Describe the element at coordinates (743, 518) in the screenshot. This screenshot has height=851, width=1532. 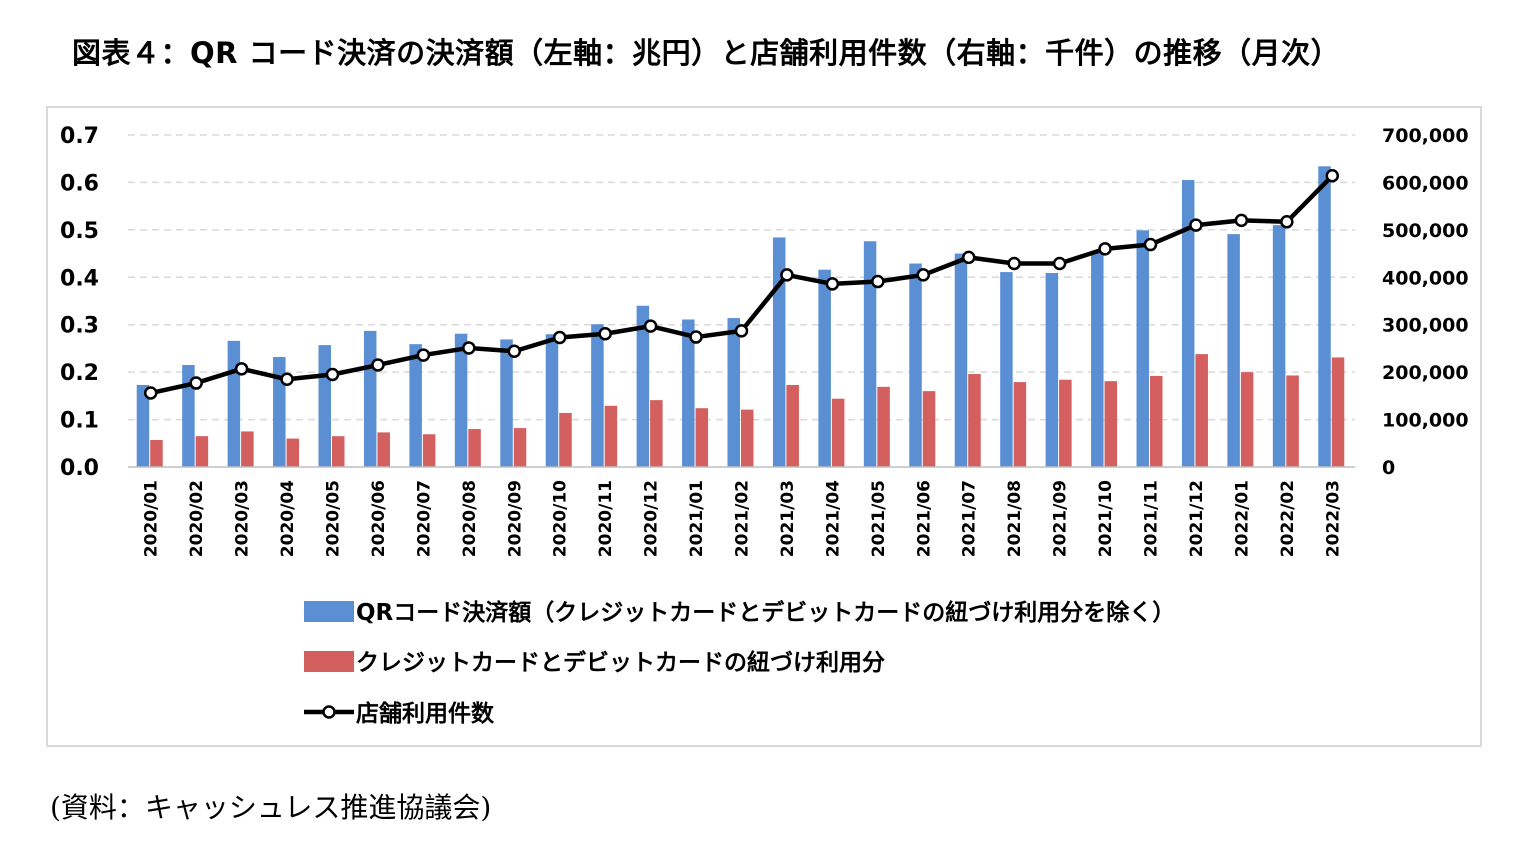
I see `x-tick-label: 2021/02` at that location.